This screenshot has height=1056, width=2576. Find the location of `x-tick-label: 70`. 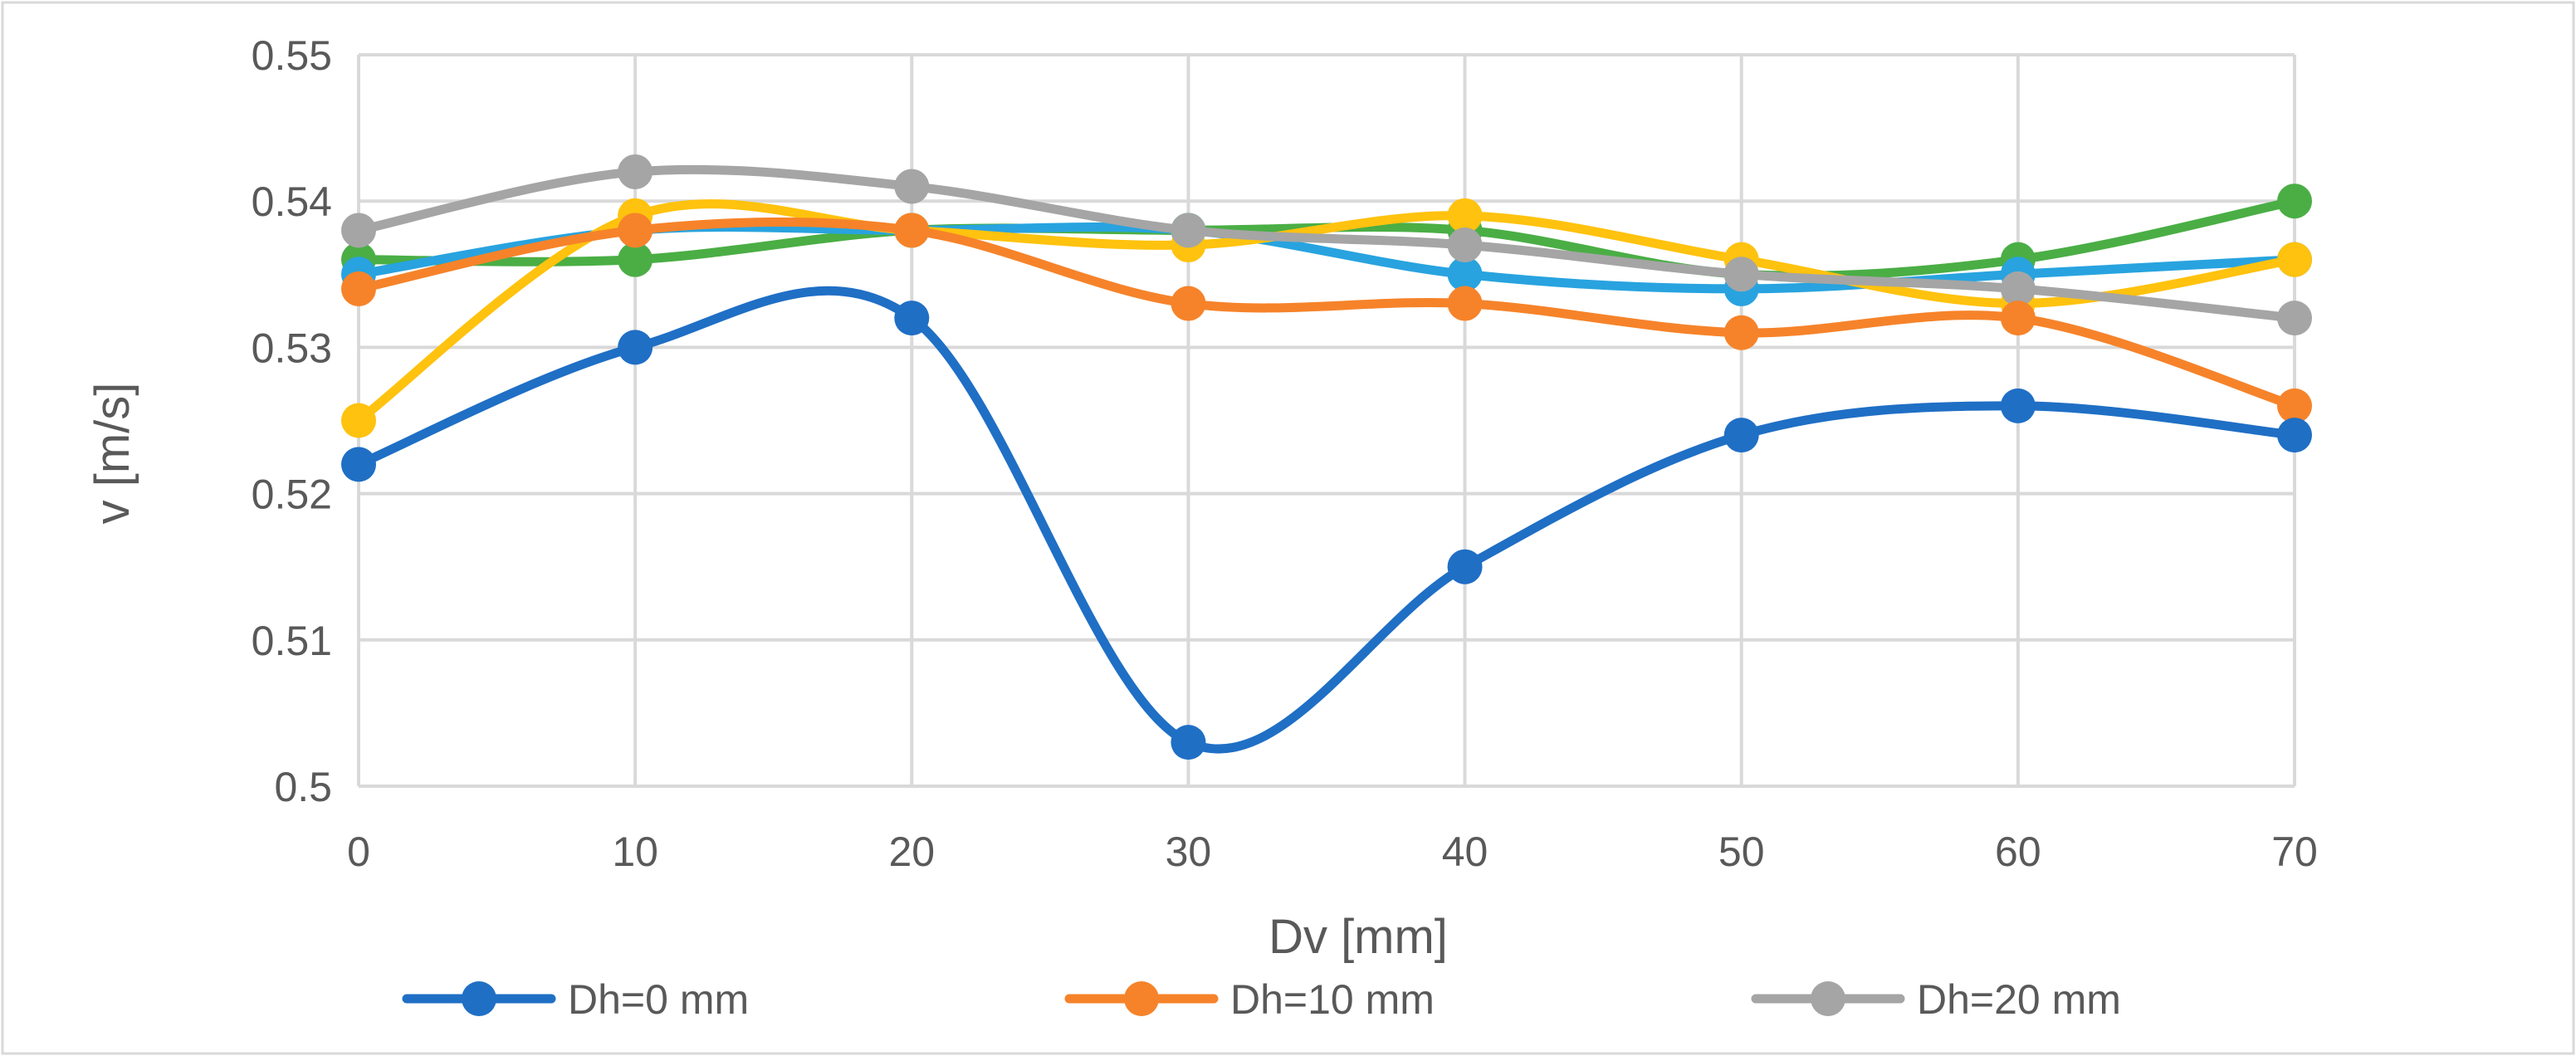

x-tick-label: 70 is located at coordinates (2294, 852).